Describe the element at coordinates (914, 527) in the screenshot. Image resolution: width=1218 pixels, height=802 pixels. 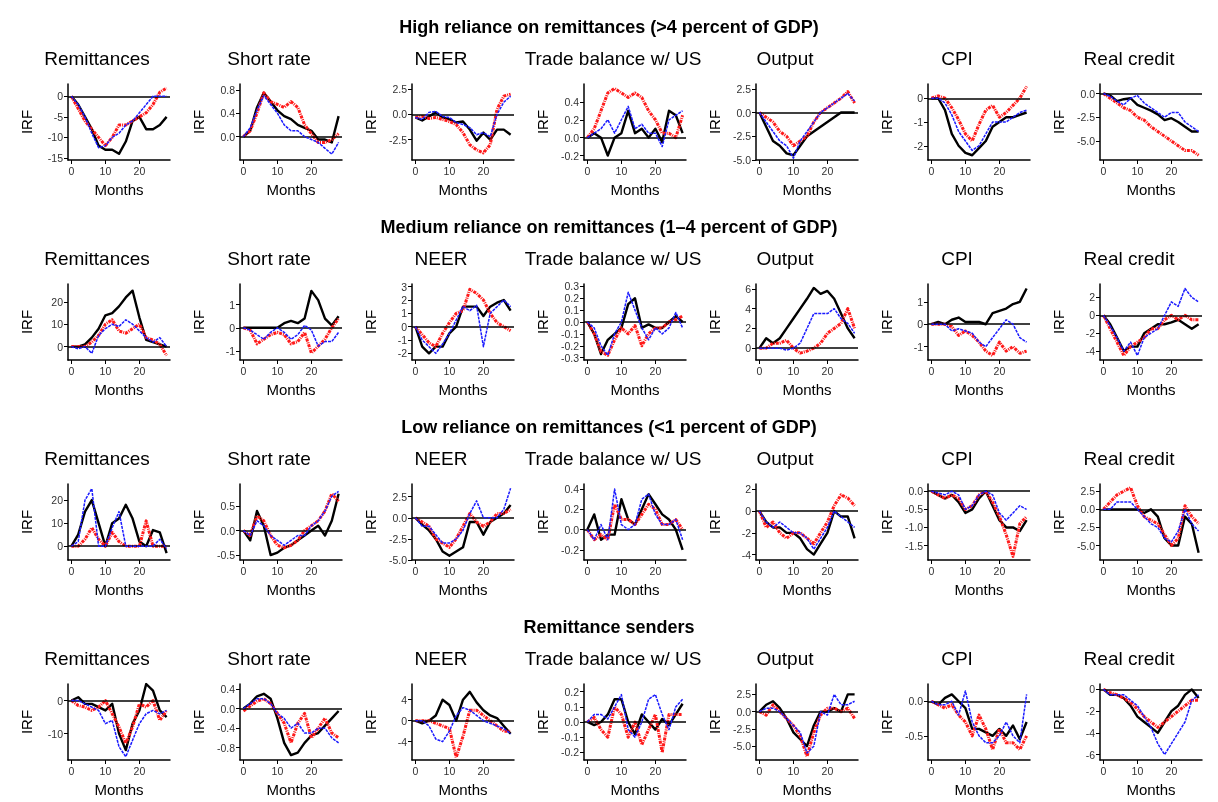
I see `y-tick-label: -1.0` at that location.